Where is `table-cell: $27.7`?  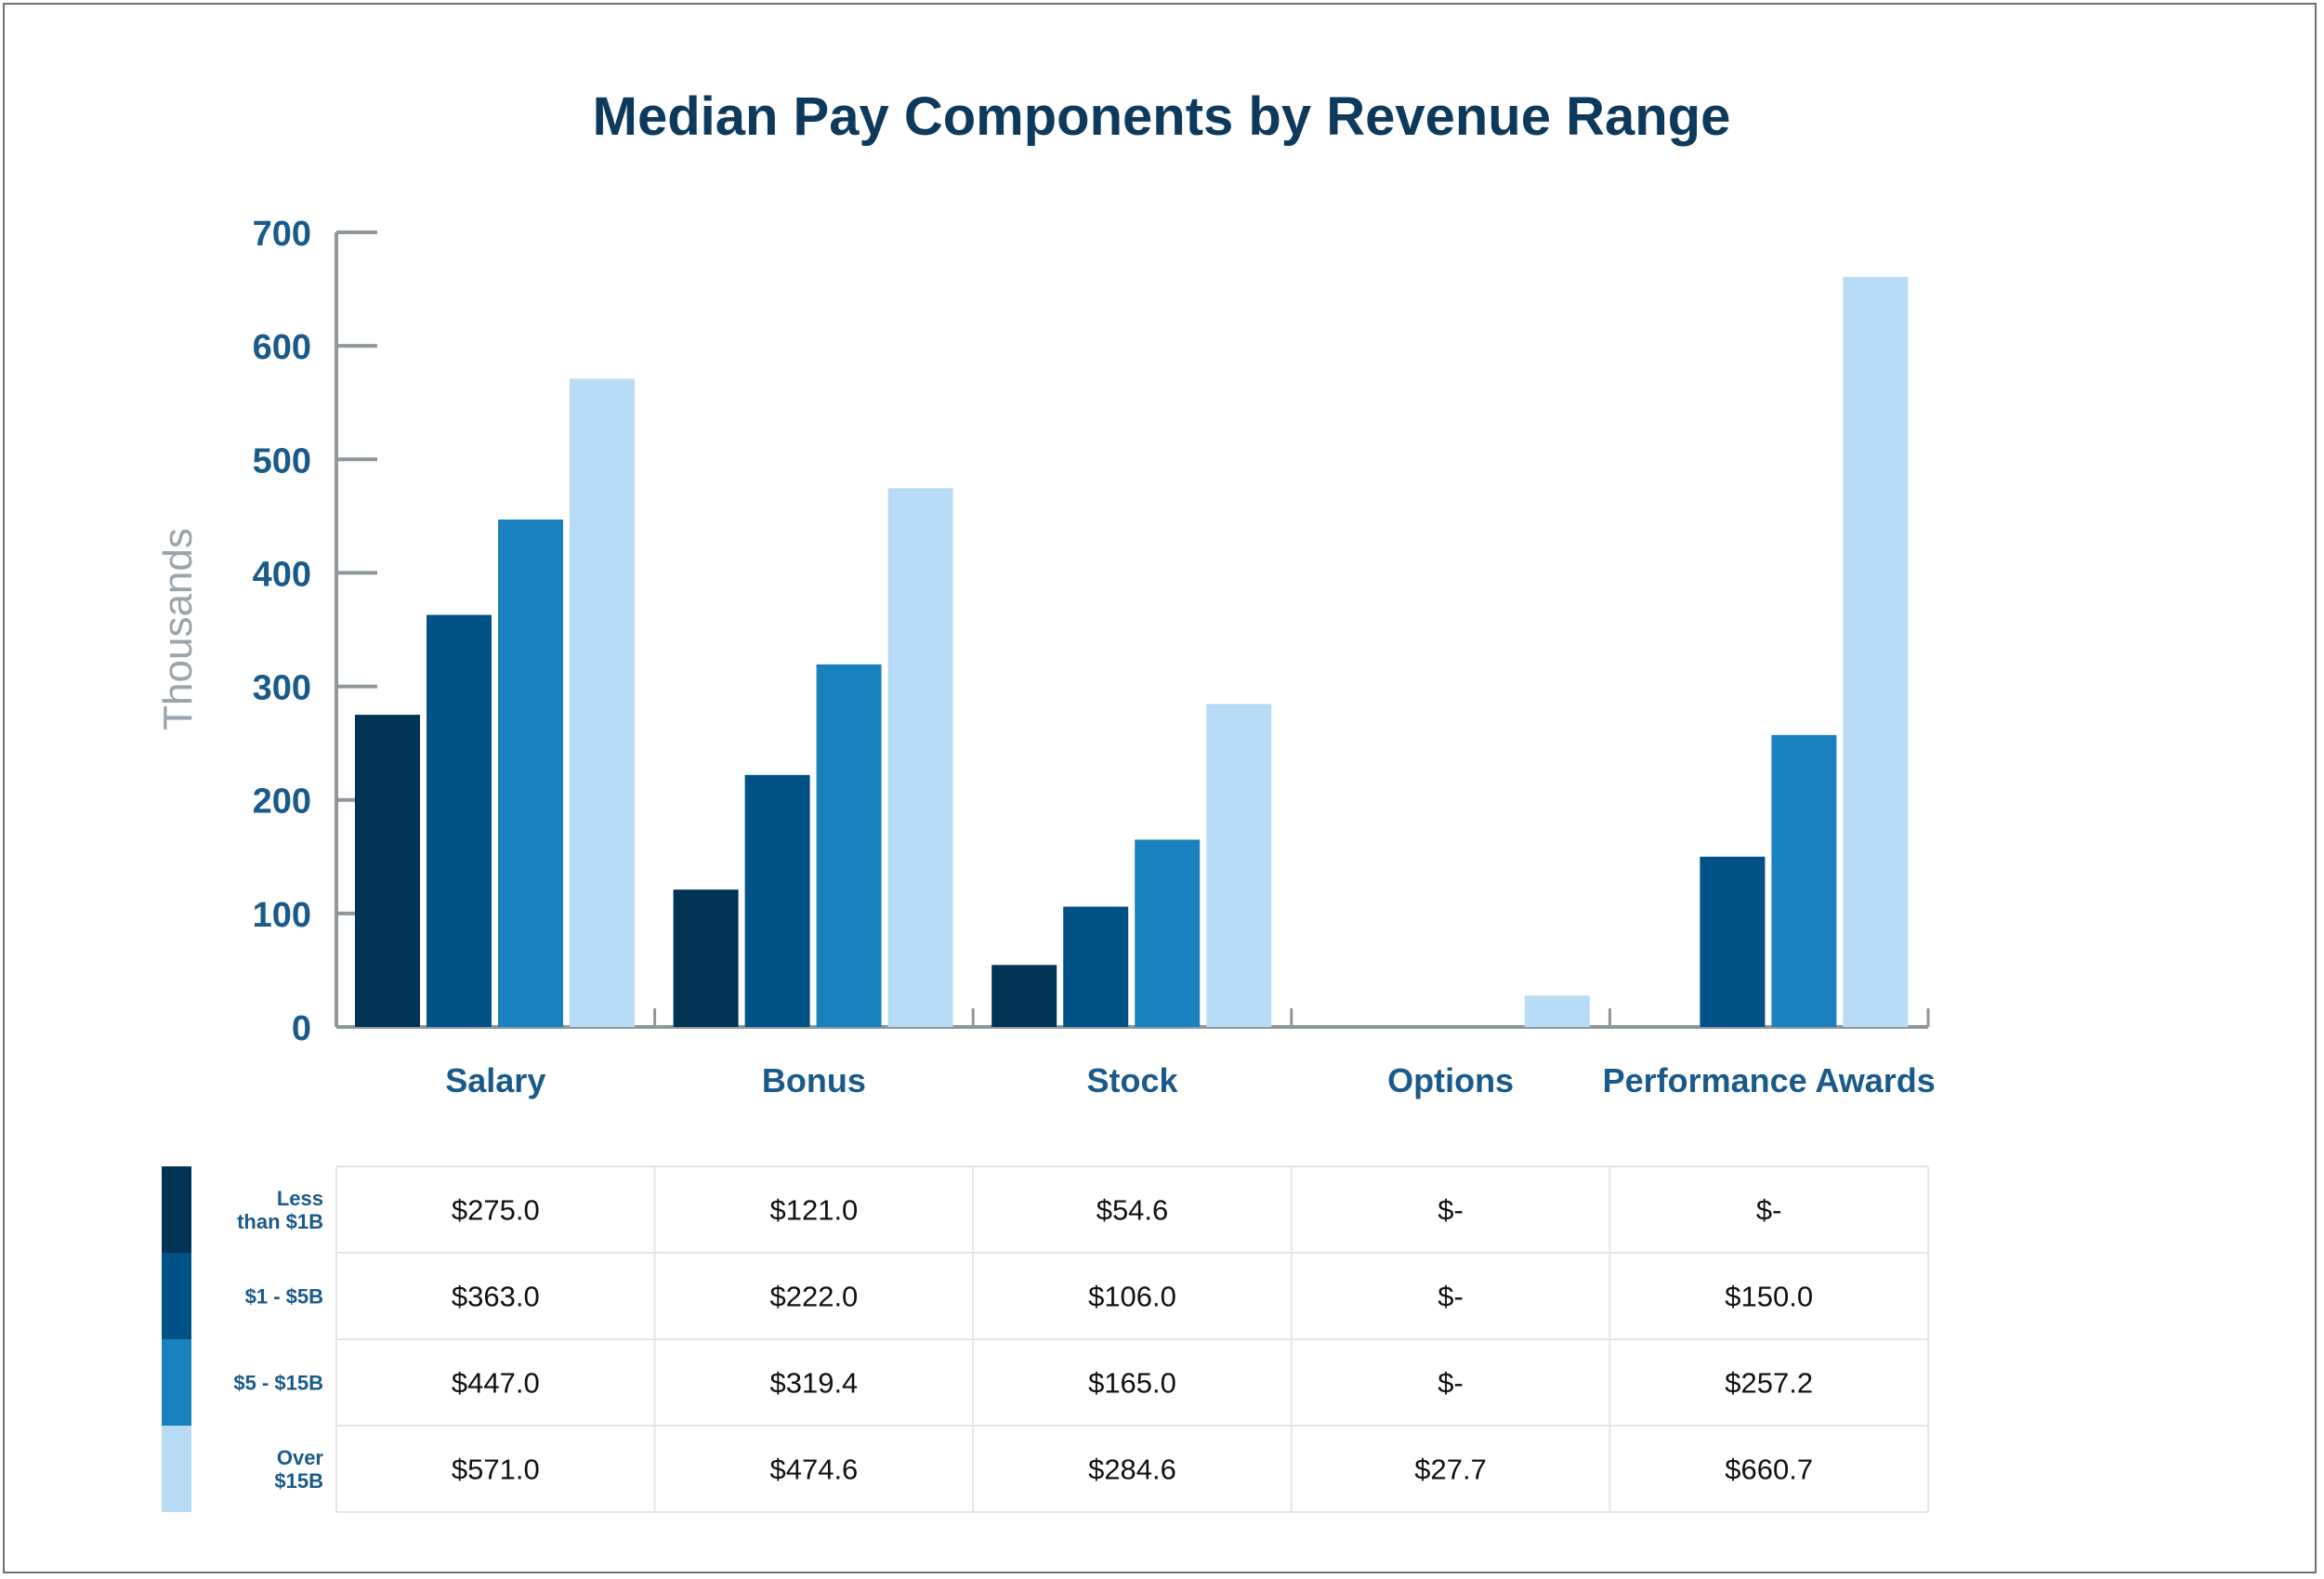
table-cell: $27.7 is located at coordinates (1450, 1470).